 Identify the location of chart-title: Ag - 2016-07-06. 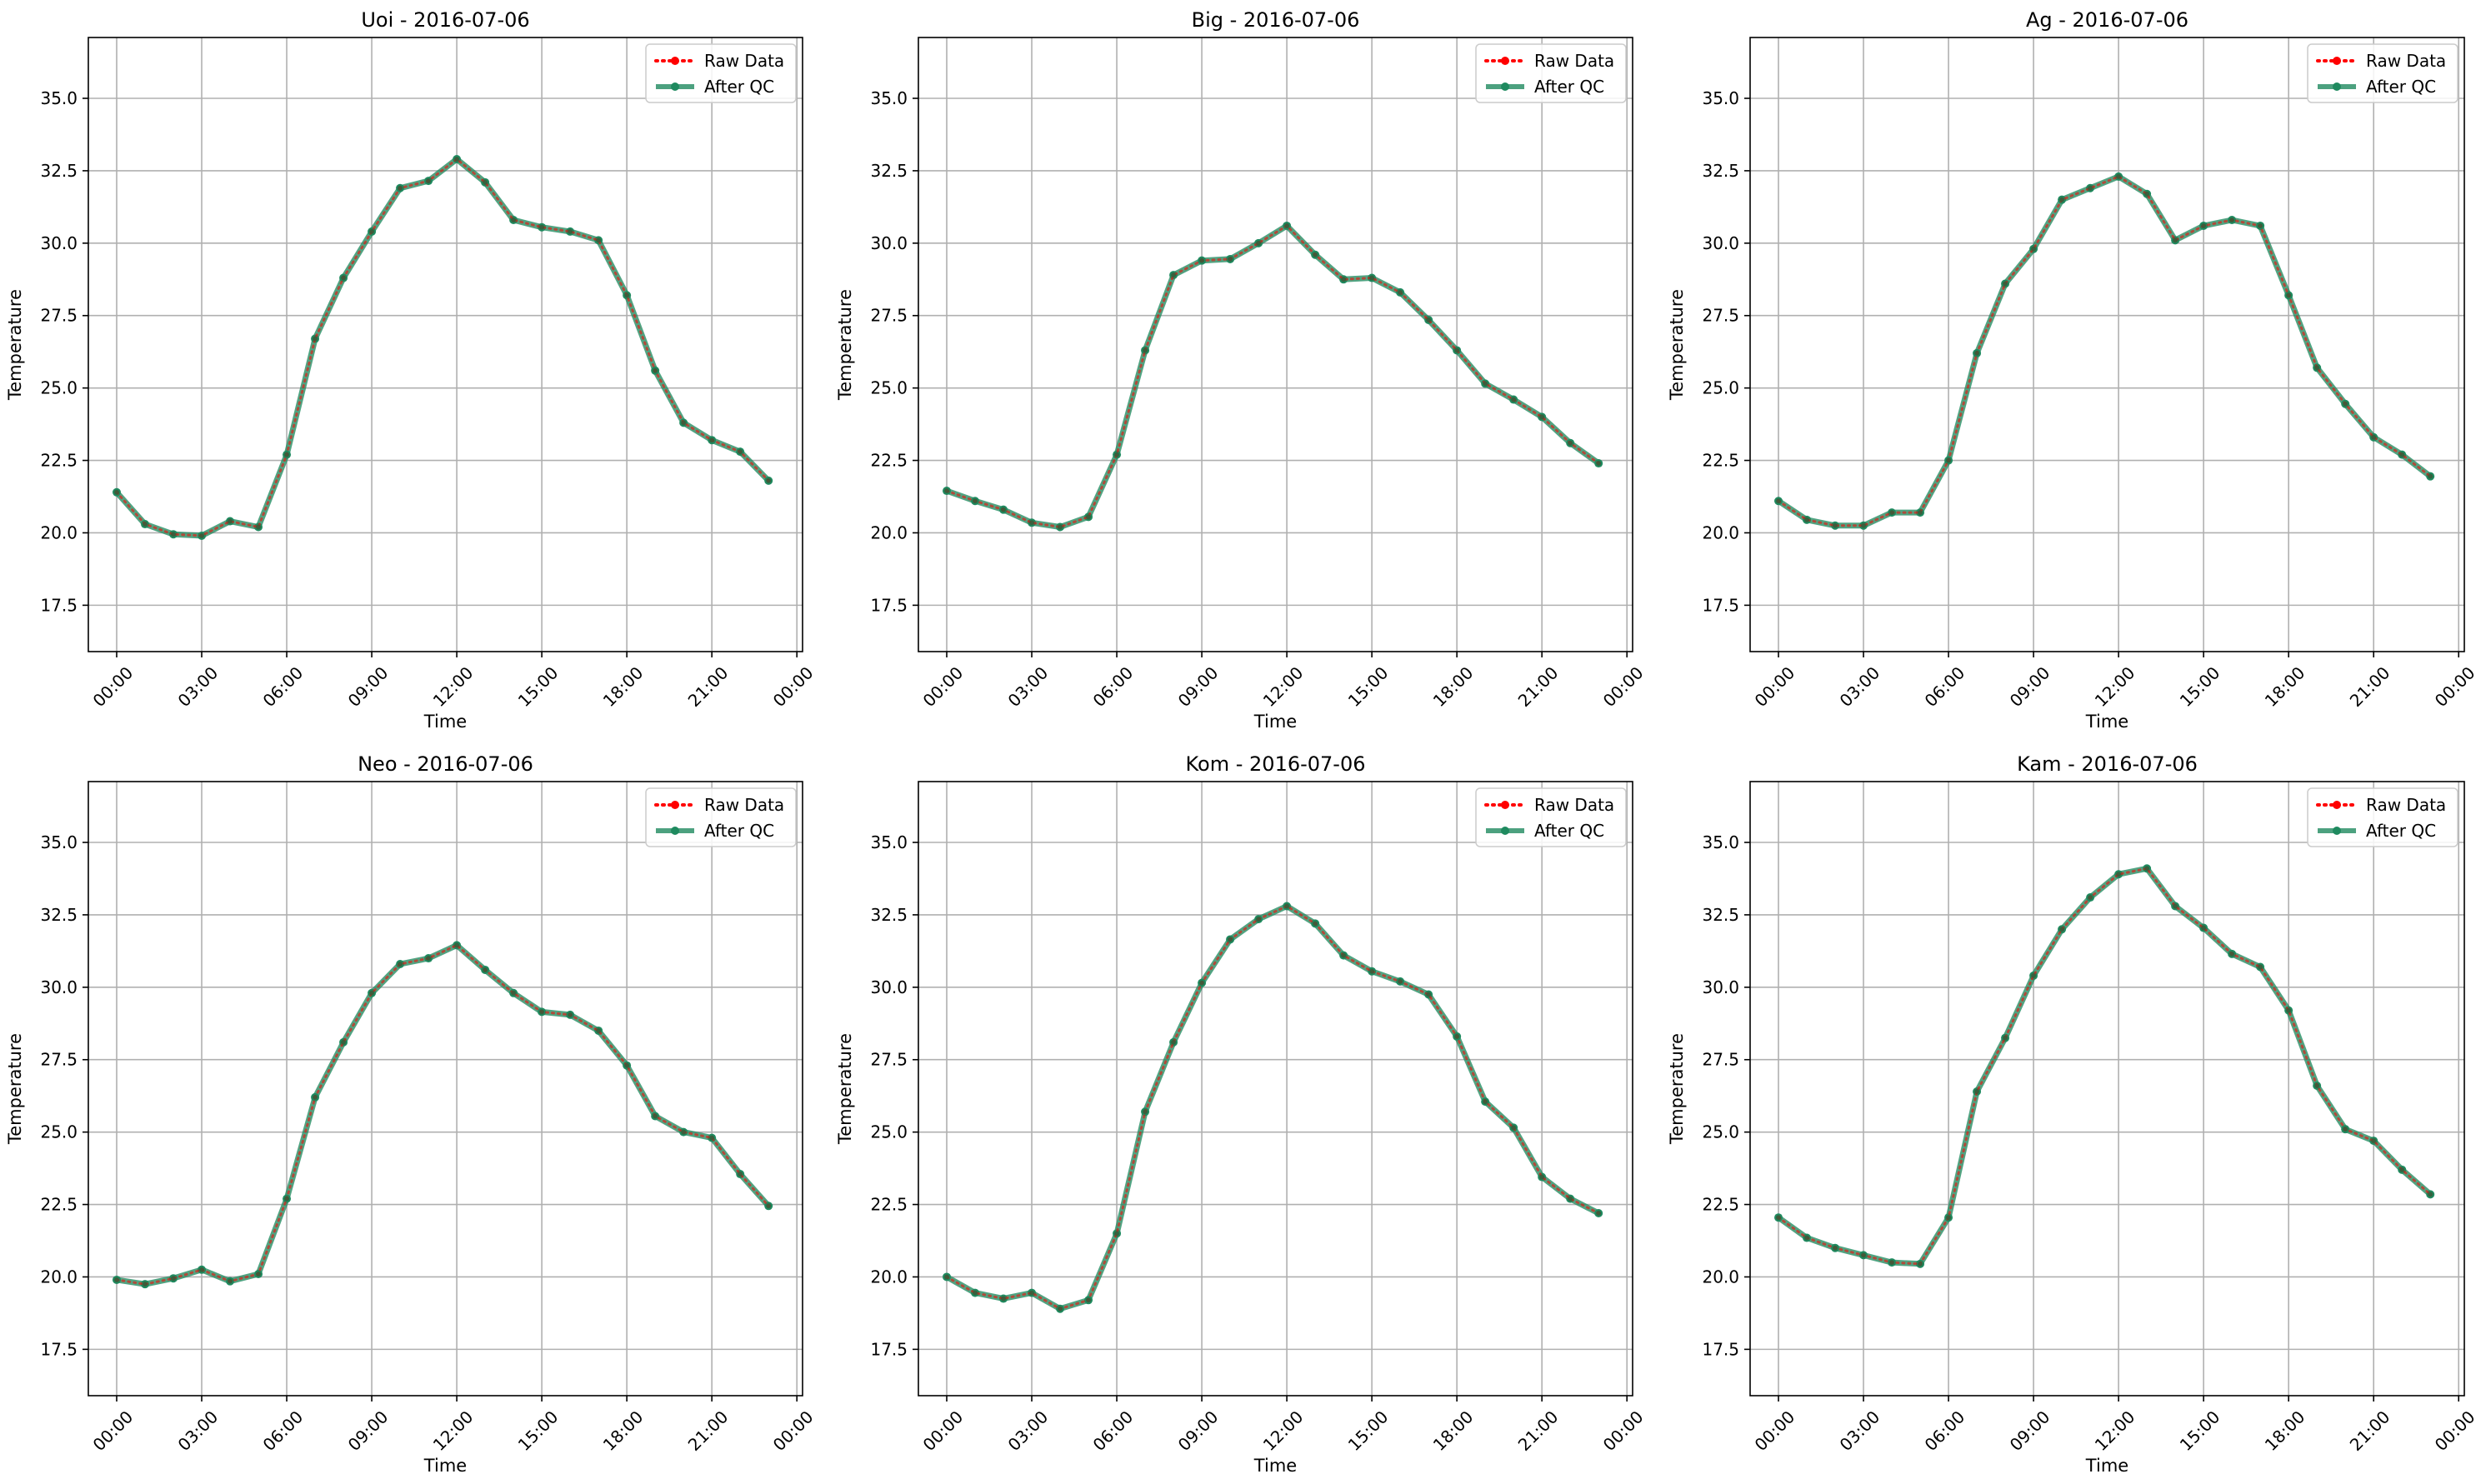
(2107, 20).